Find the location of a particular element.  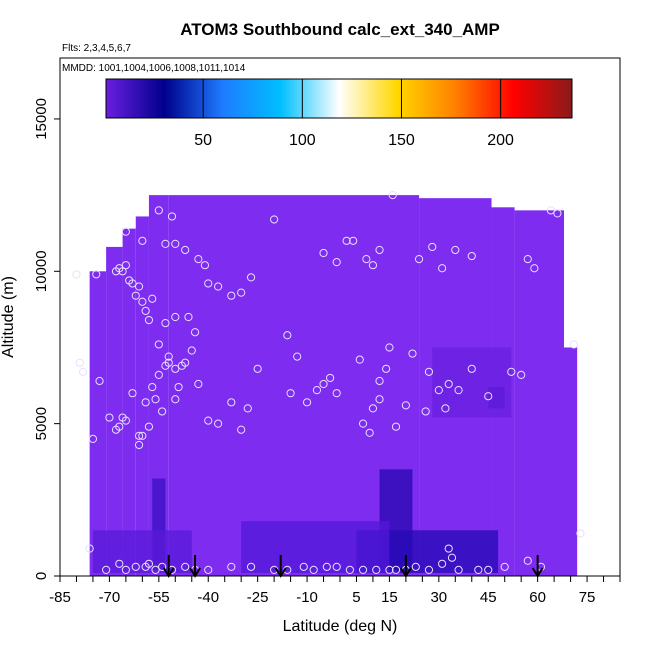

colorbar-tick-label: 150 is located at coordinates (401, 140).